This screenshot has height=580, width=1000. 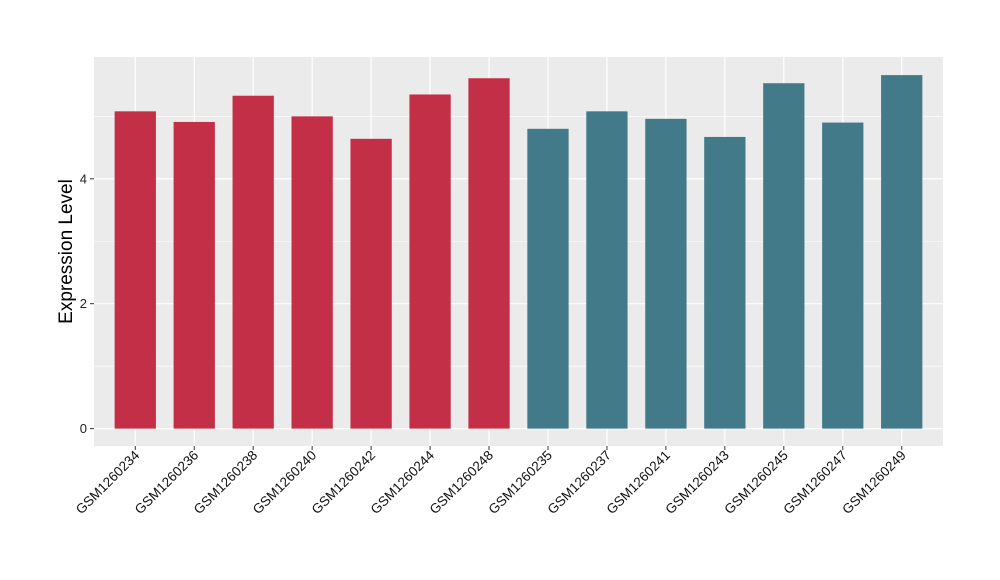 I want to click on bar-gsm1260247, so click(x=843, y=275).